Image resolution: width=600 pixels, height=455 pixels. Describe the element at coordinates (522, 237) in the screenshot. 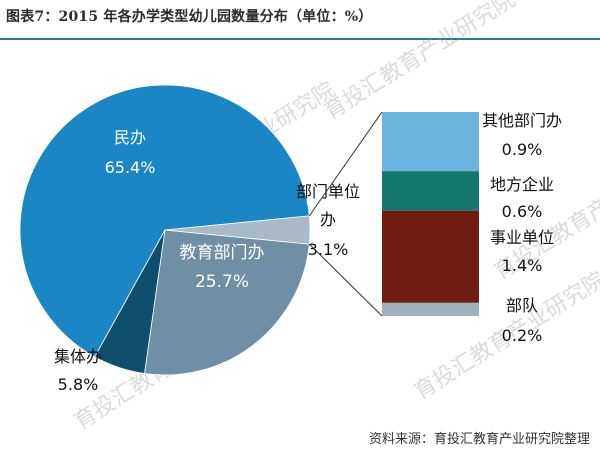

I see `bar-name-2: 事业单位` at that location.